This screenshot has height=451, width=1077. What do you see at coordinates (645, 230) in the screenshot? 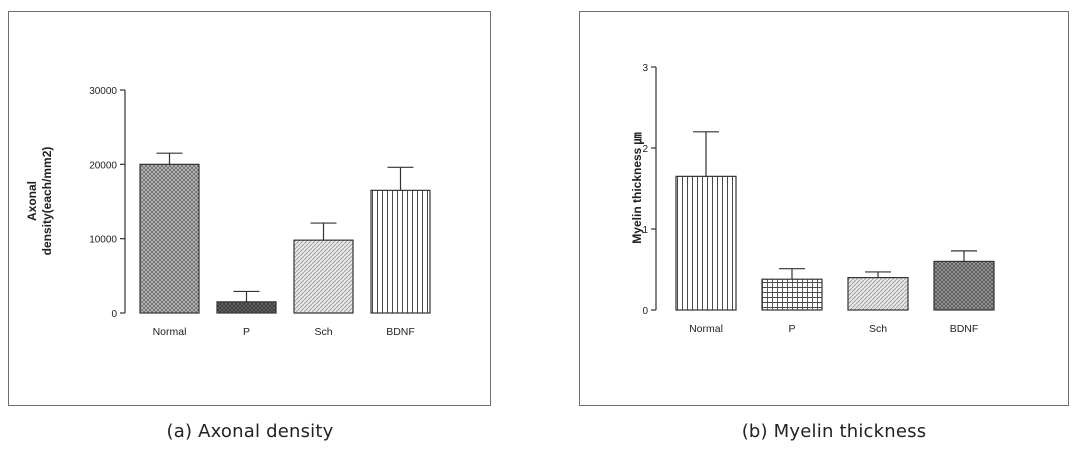
I see `y-tick-label: 1` at bounding box center [645, 230].